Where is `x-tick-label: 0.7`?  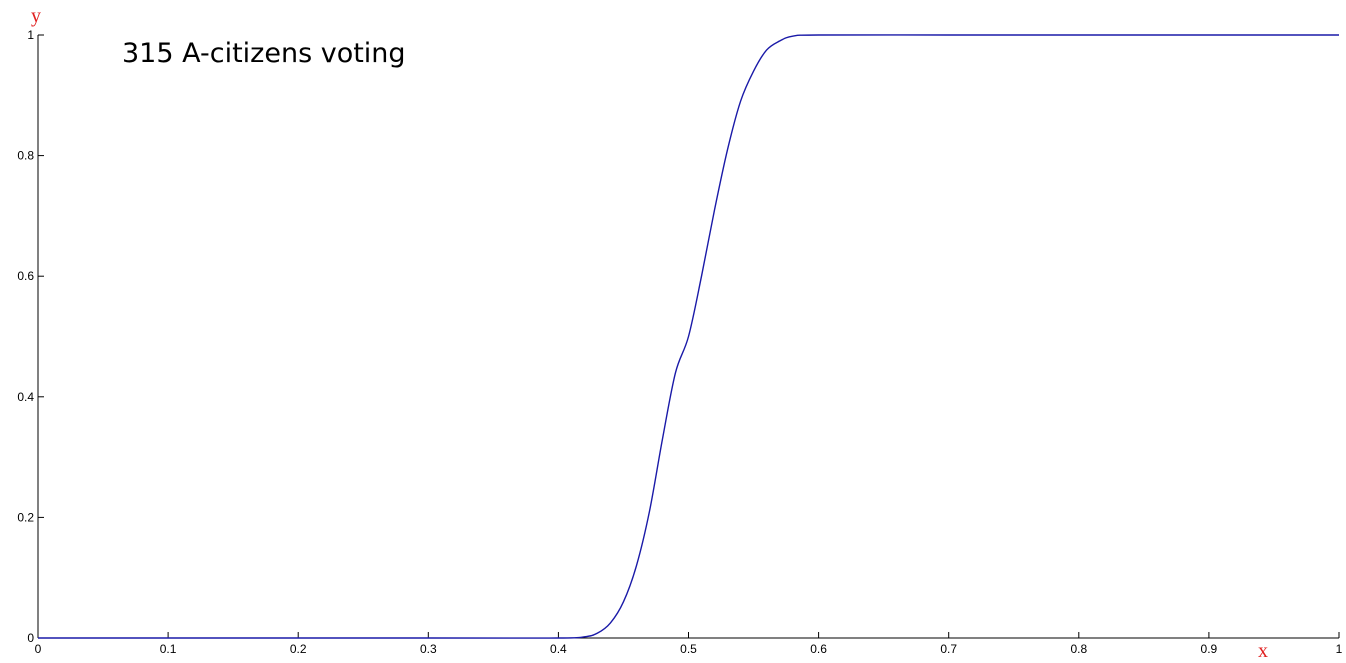 x-tick-label: 0.7 is located at coordinates (948, 649).